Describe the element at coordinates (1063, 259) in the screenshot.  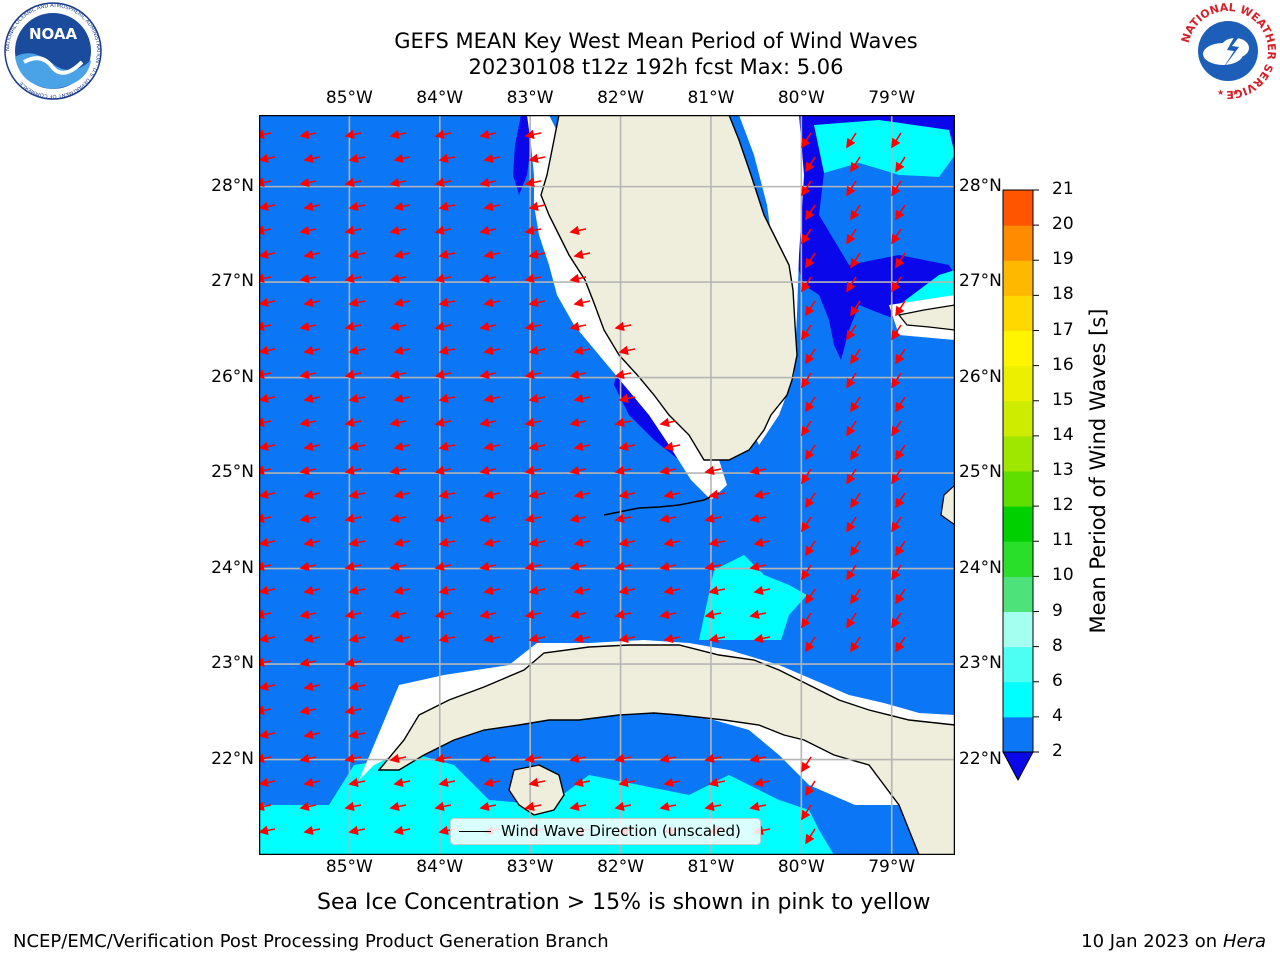
I see `colorbar-level-label: 19` at that location.